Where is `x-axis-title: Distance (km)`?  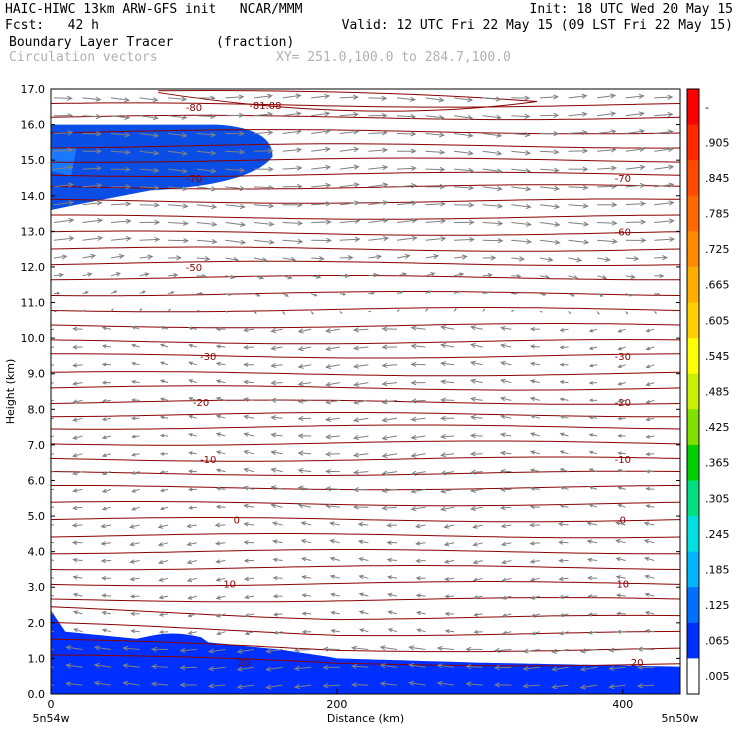 x-axis-title: Distance (km) is located at coordinates (365, 718).